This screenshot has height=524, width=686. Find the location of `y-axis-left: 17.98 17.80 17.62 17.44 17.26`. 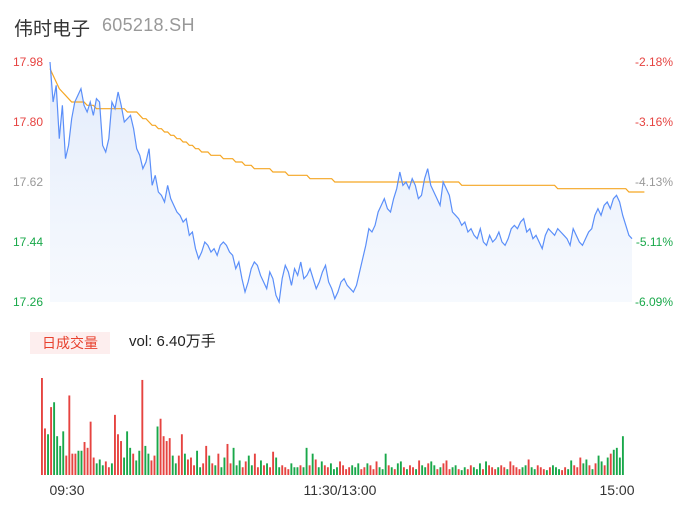

y-axis-left: 17.98 17.80 17.62 17.44 17.26 is located at coordinates (28, 182).